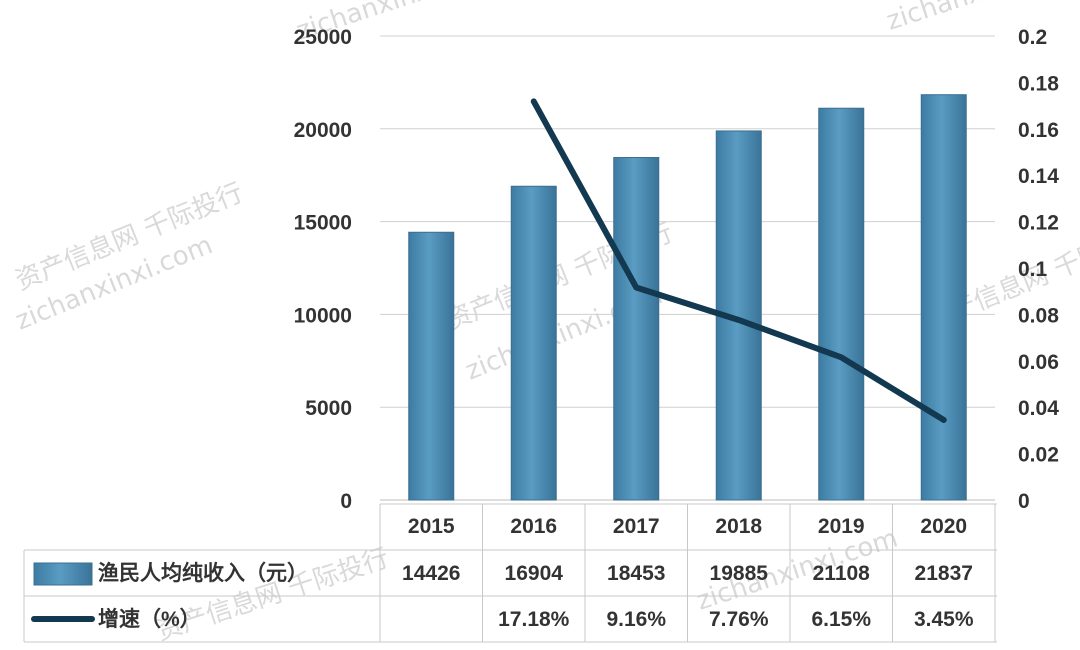 The width and height of the screenshot is (1080, 650). Describe the element at coordinates (1038, 176) in the screenshot. I see `right-axis-tick-label: 0.14` at that location.